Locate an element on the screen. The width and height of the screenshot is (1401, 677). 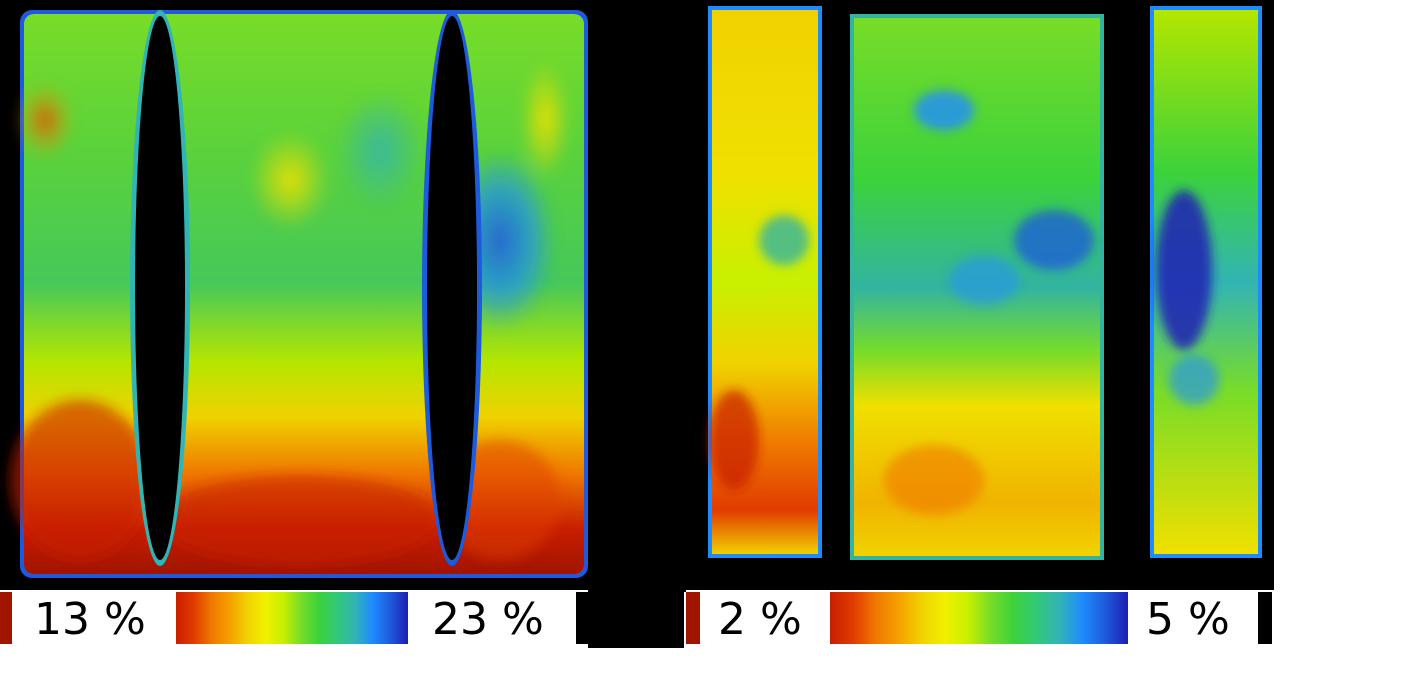
left-legend-max-swatch is located at coordinates (583, 618).